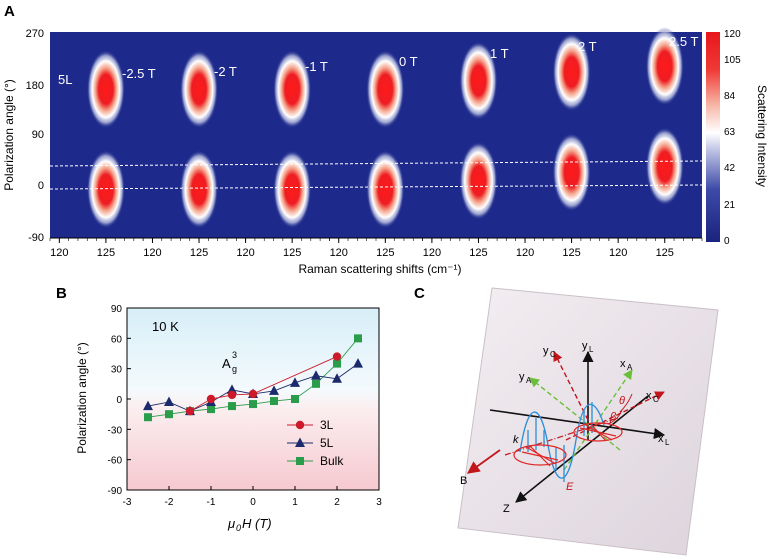 The width and height of the screenshot is (768, 560). Describe the element at coordinates (211, 502) in the screenshot. I see `x-tick-label: -1` at that location.